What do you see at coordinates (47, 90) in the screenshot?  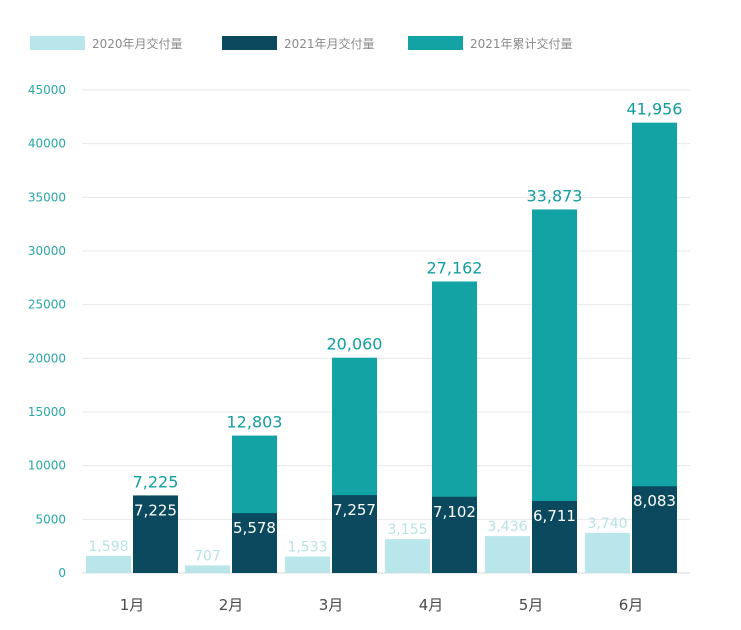 I see `y-tick-label-9: 45000` at bounding box center [47, 90].